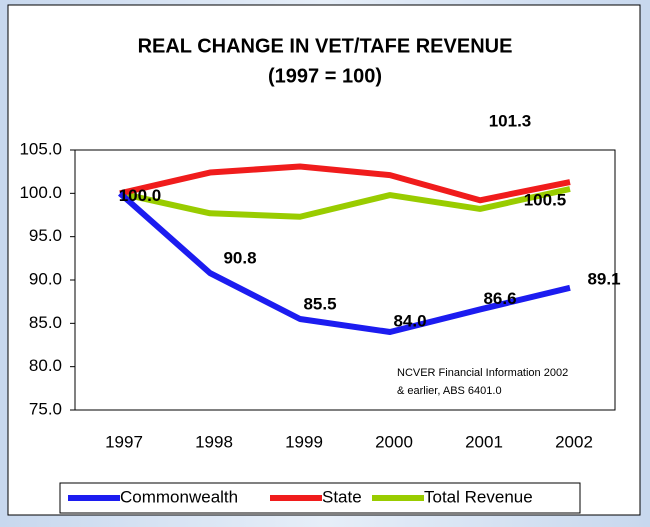 The height and width of the screenshot is (527, 650). Describe the element at coordinates (140, 195) in the screenshot. I see `data-label: 100.0` at that location.